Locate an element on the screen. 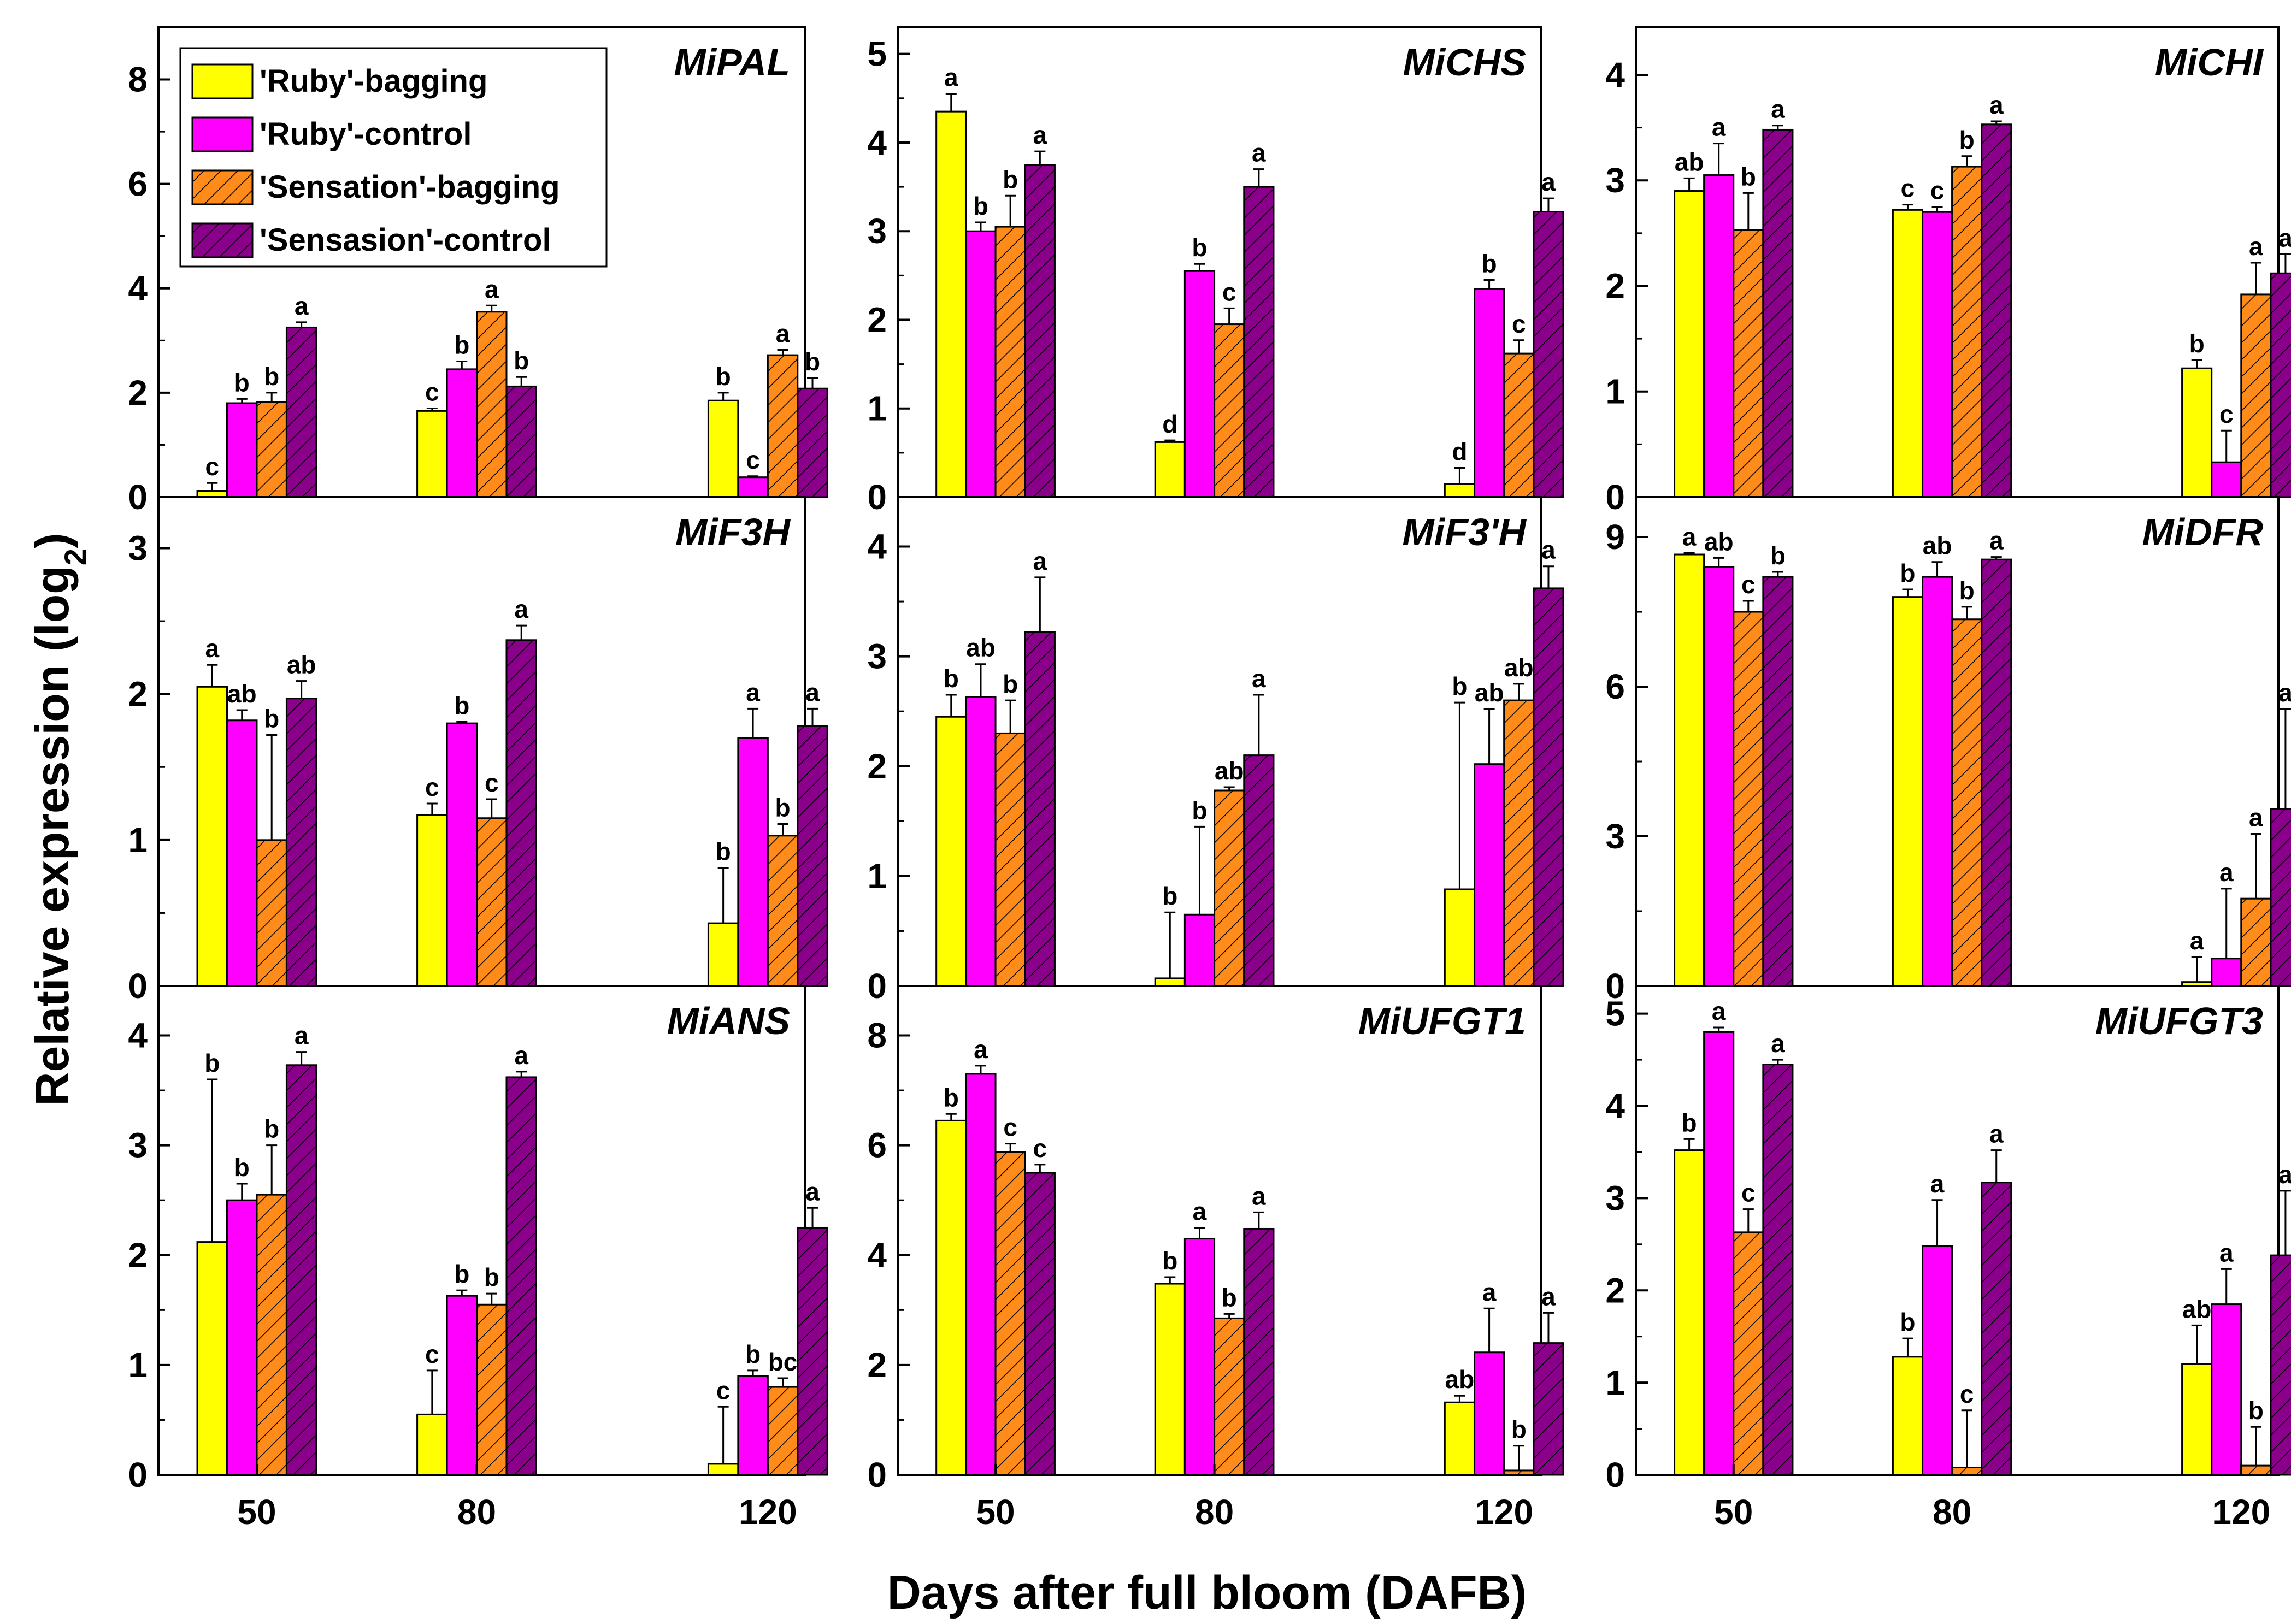 The width and height of the screenshot is (2291, 1624). y-tick-label: 6 is located at coordinates (1615, 686).